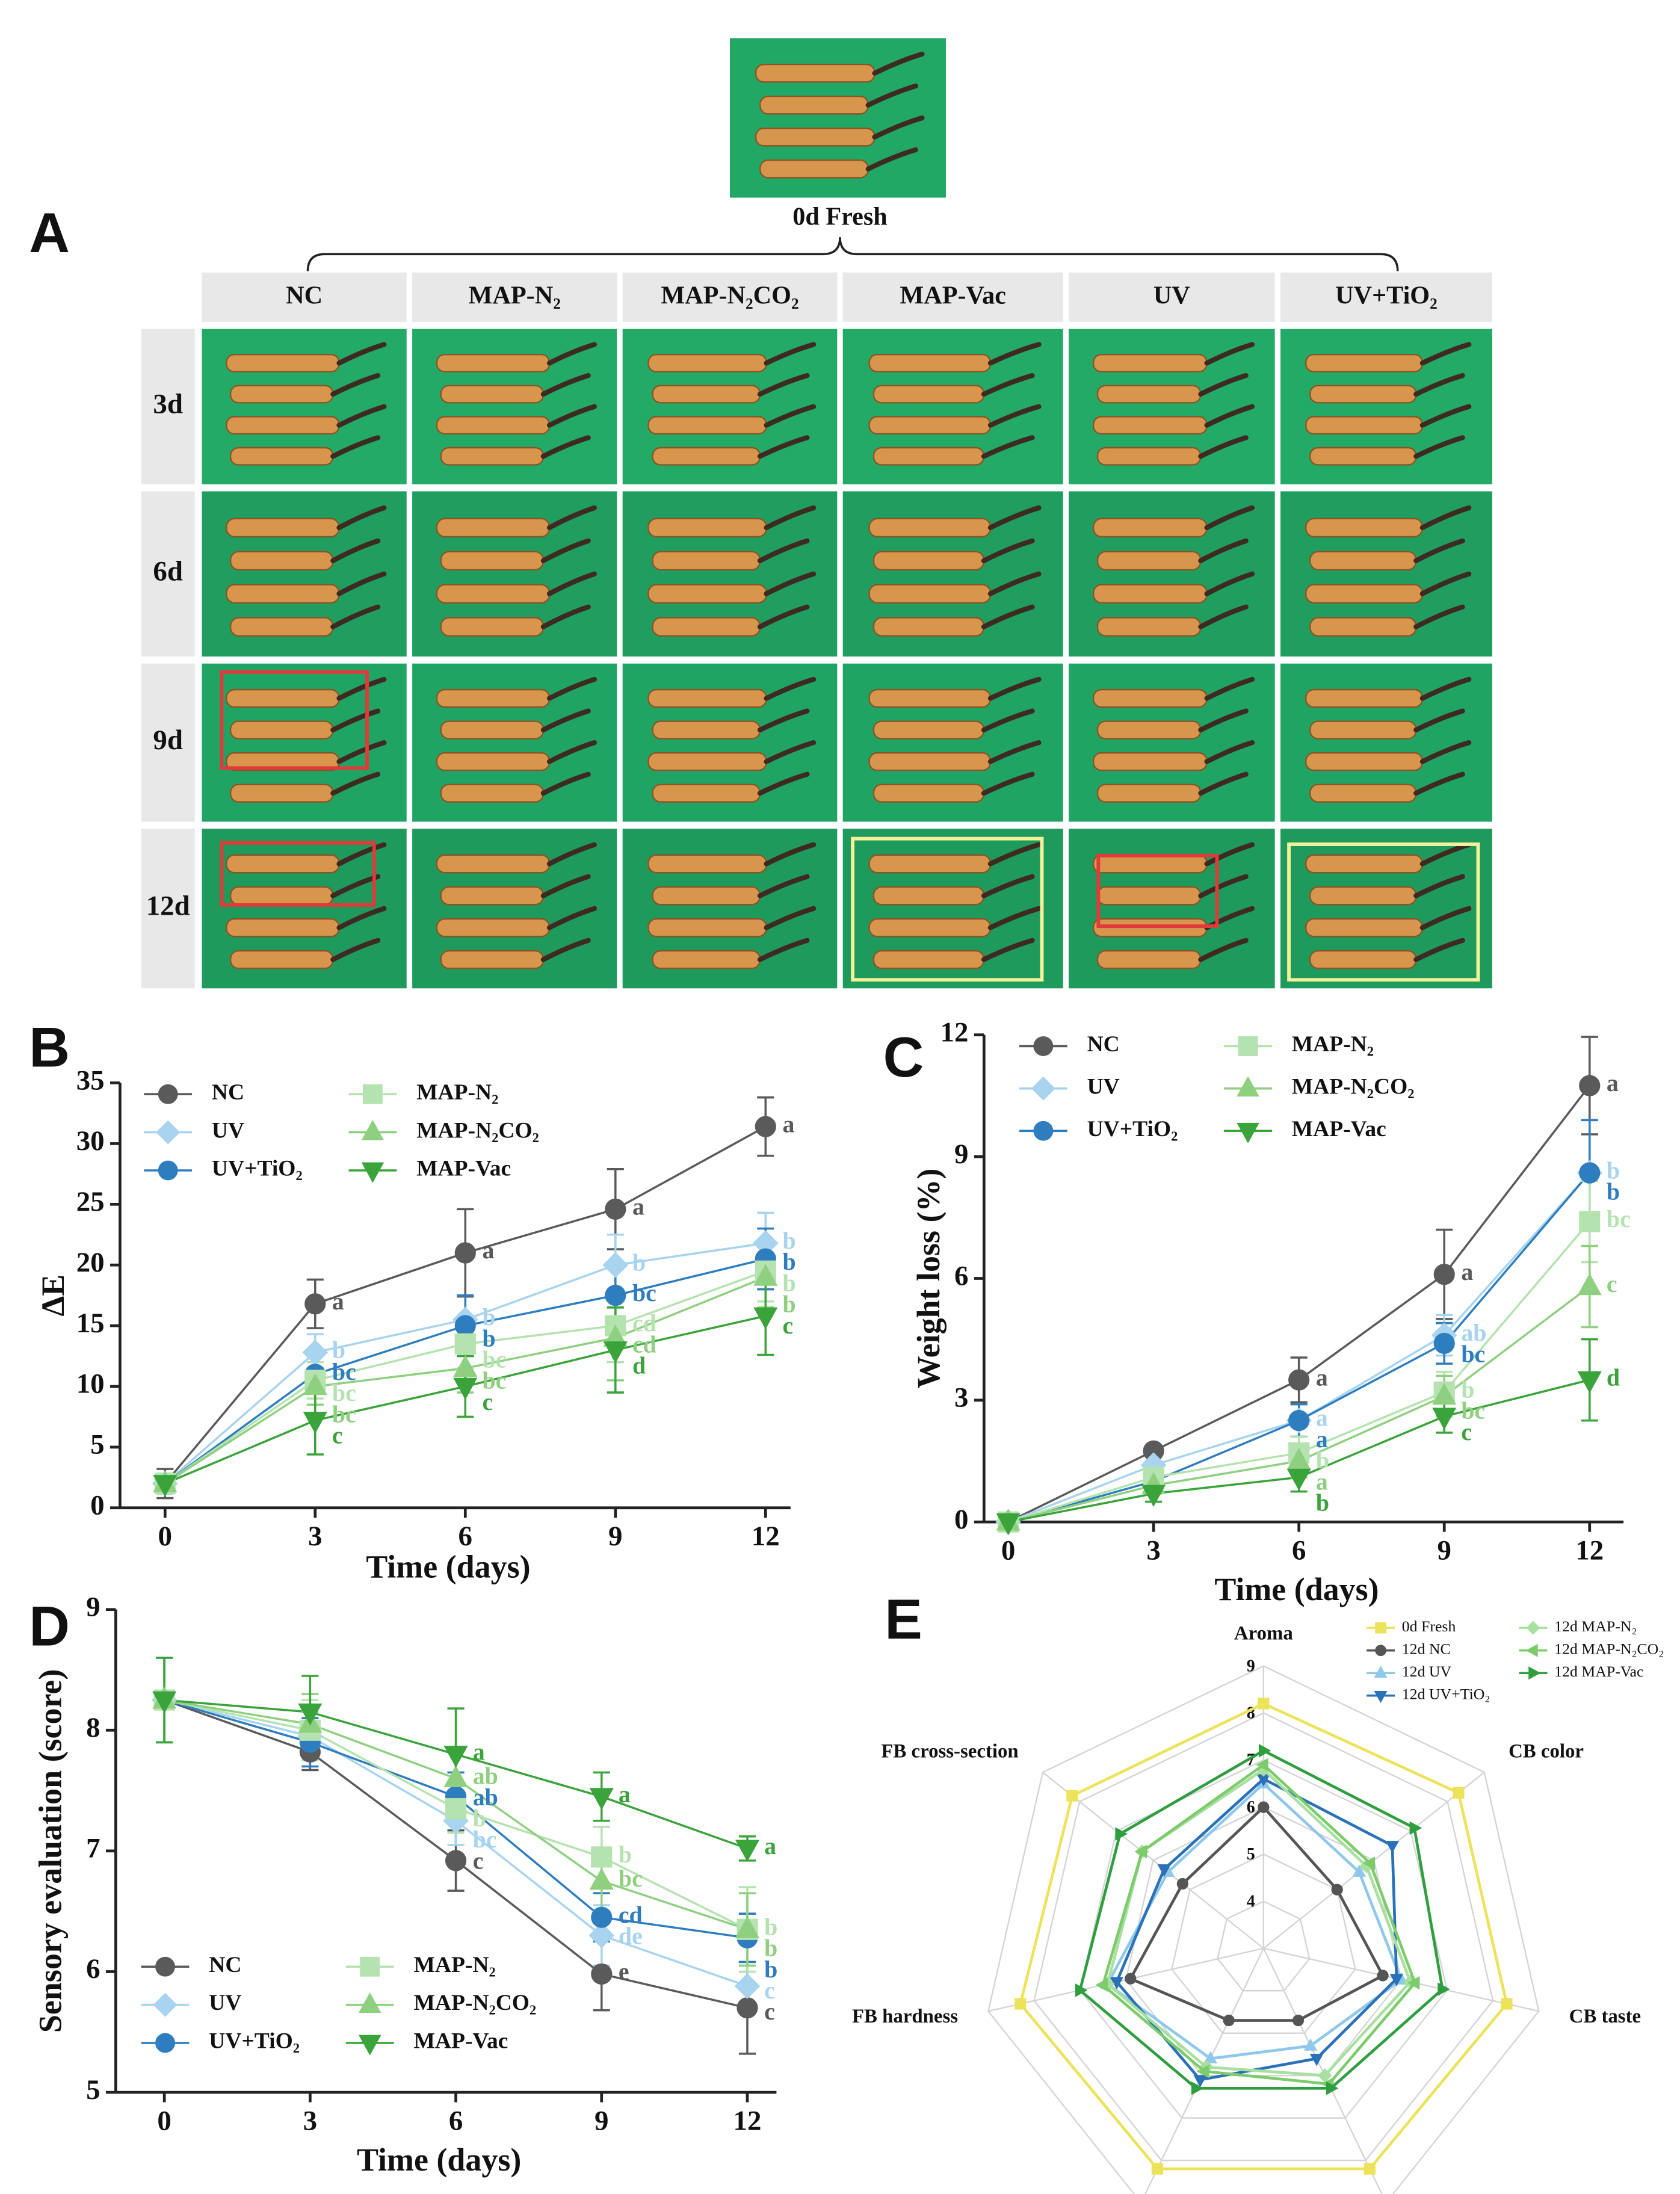  Describe the element at coordinates (90, 1080) in the screenshot. I see `y-tick-label: 35` at that location.